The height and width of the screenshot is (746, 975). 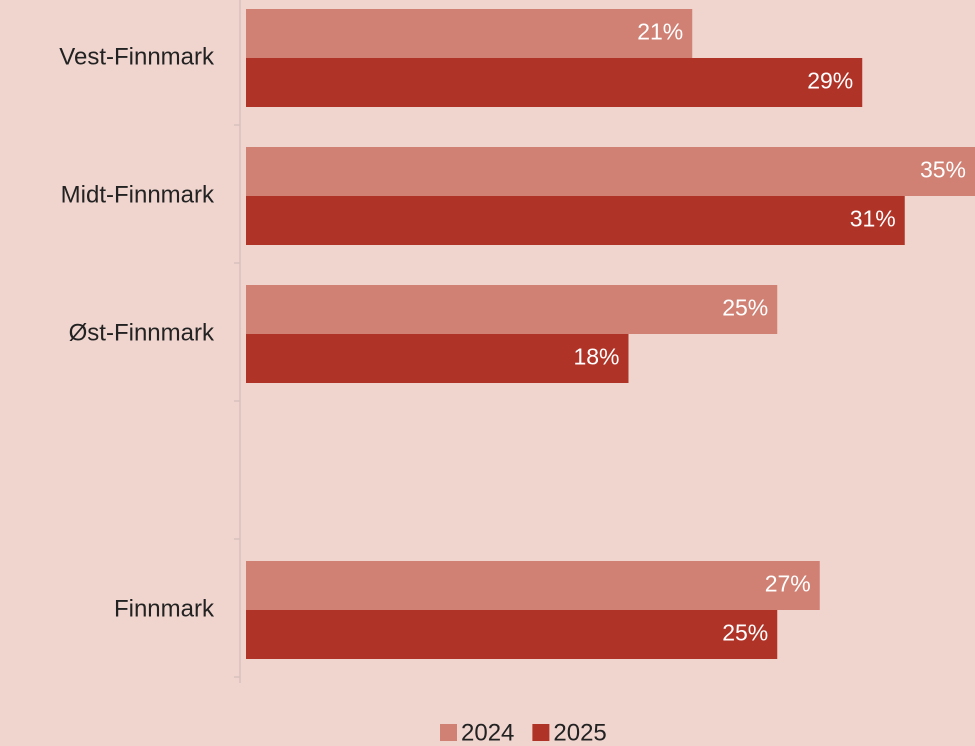 I want to click on value-label: 35%, so click(x=943, y=170).